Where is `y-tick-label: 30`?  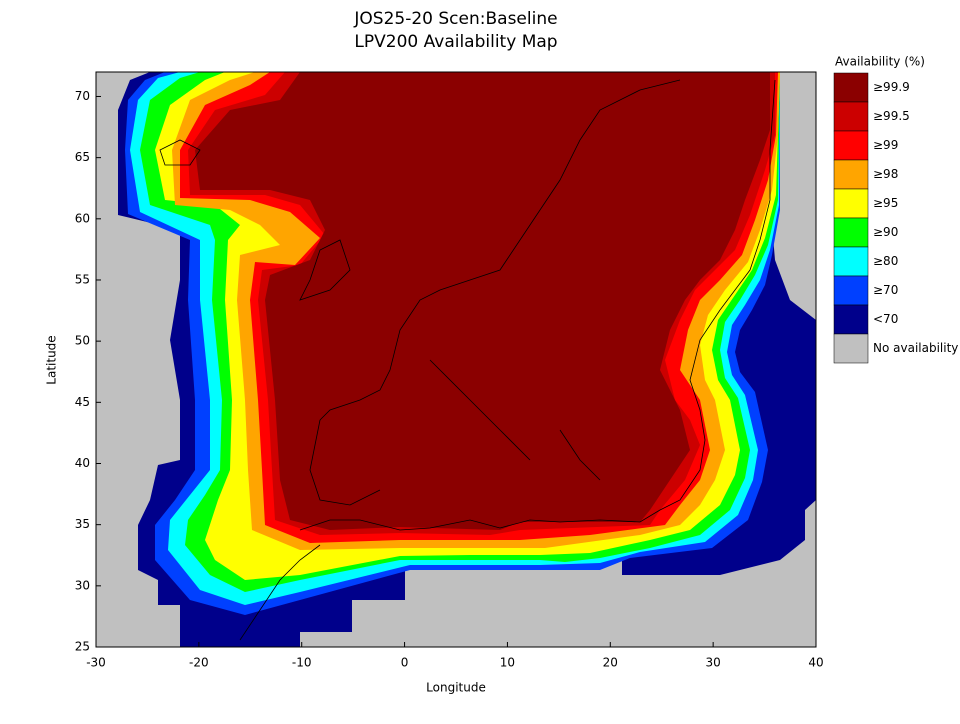 y-tick-label: 30 is located at coordinates (82, 585).